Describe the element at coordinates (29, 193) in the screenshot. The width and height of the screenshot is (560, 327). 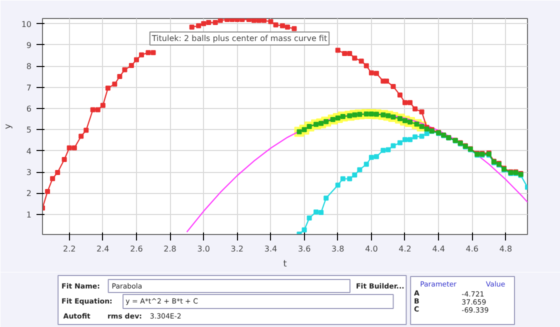
I see `y-tick-label: 2` at that location.